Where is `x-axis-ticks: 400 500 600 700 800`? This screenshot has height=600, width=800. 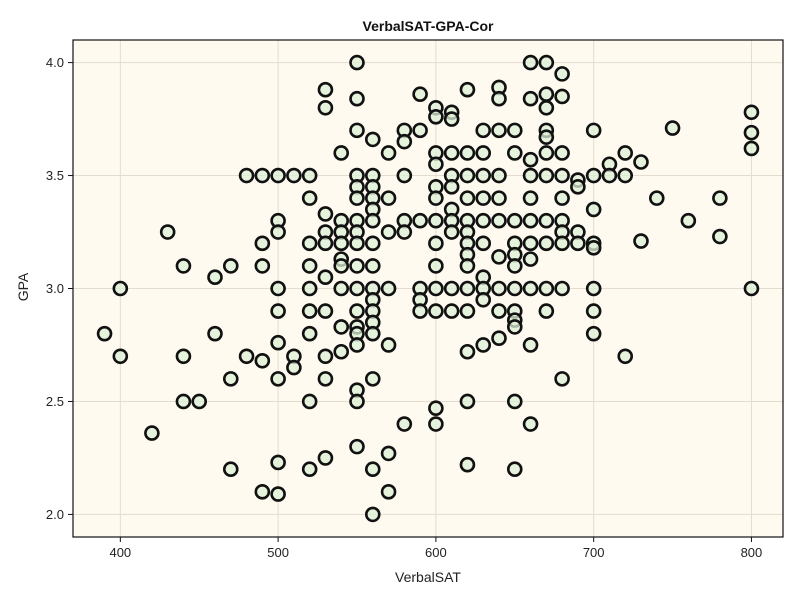
x-axis-ticks: 400 500 600 700 800 is located at coordinates (435, 548).